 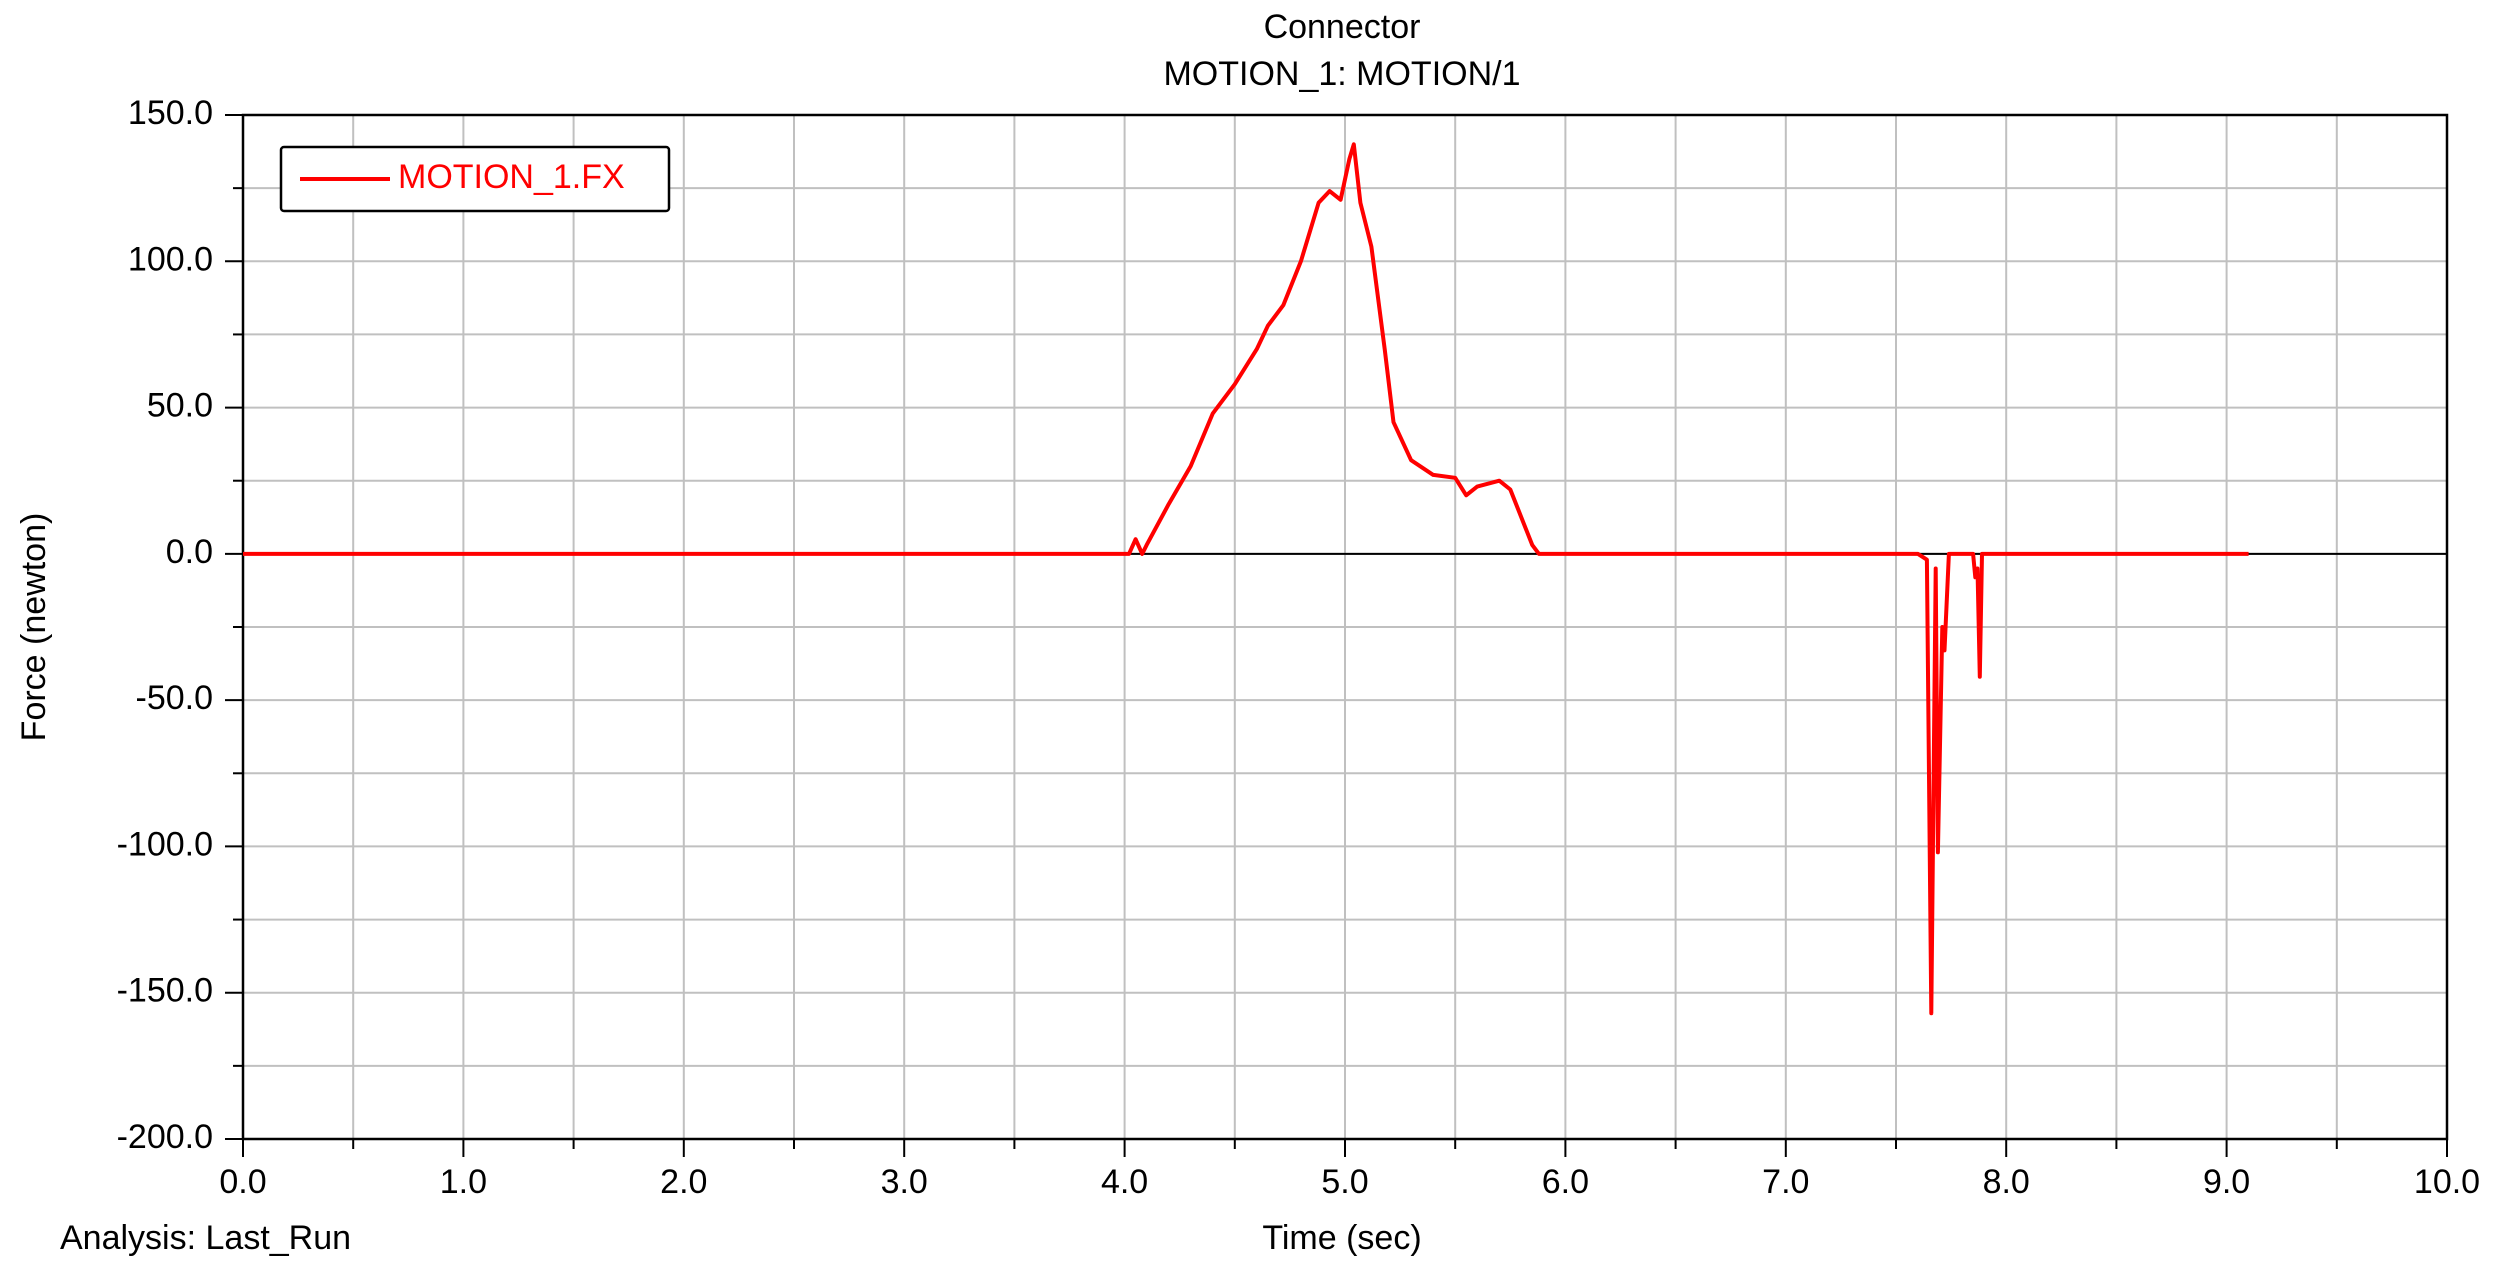 What do you see at coordinates (180, 406) in the screenshot?
I see `y-tick-label: 50.0` at bounding box center [180, 406].